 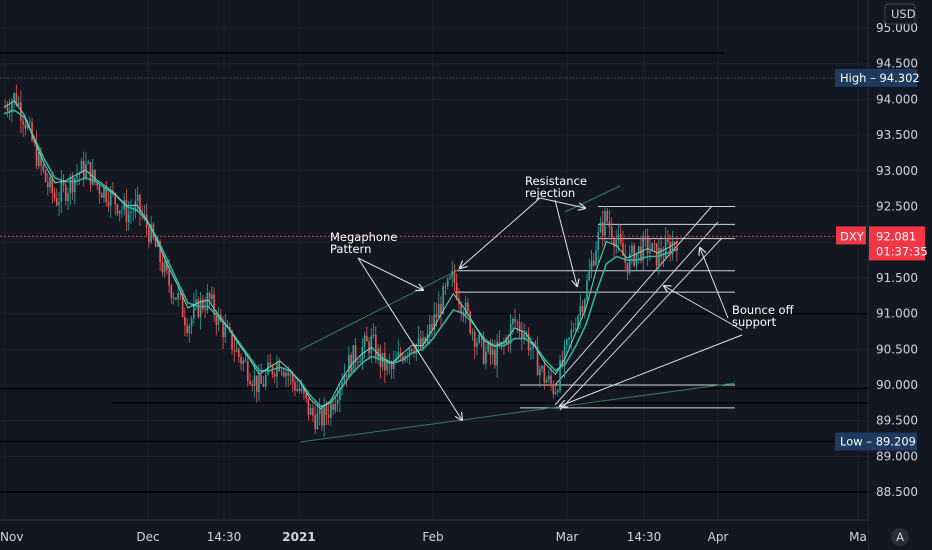 I want to click on x-tick-label: 14:30, so click(x=644, y=537).